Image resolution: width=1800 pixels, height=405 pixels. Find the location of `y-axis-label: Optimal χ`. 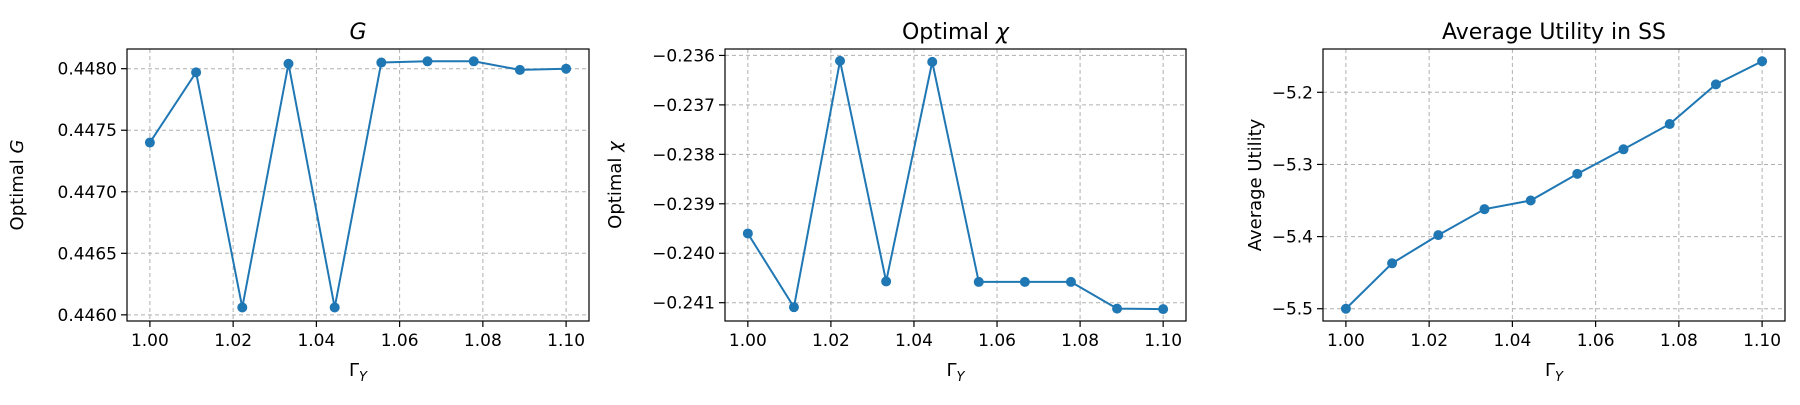

y-axis-label: Optimal χ is located at coordinates (615, 184).